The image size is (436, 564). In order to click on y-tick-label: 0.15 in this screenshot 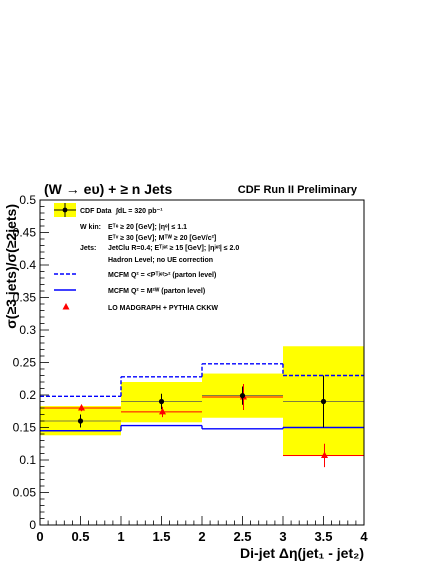, I will do `click(25, 428)`.